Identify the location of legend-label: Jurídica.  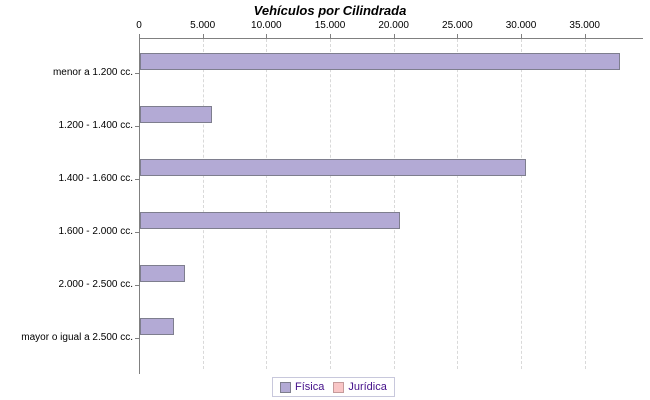
(367, 387).